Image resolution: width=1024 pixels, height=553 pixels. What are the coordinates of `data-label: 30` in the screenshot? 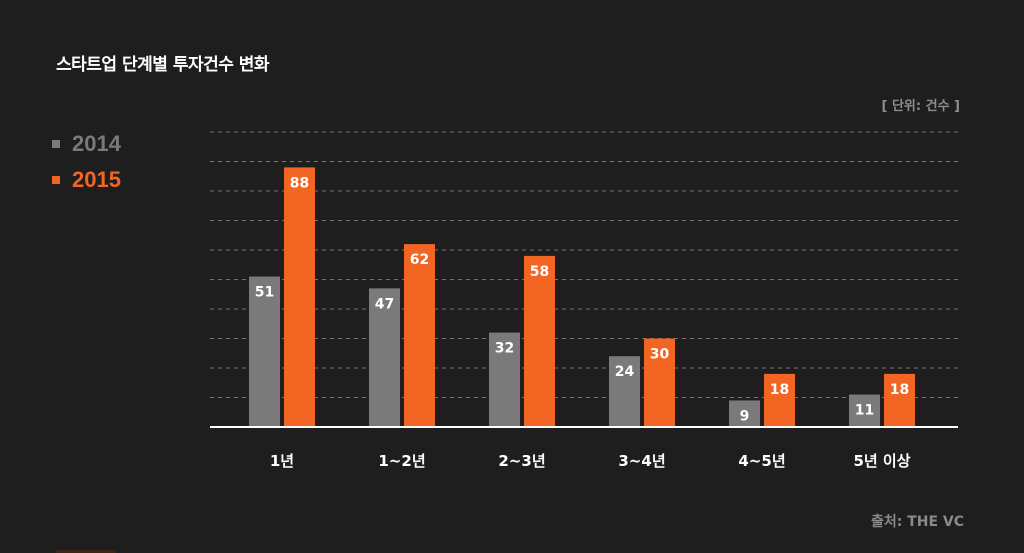 It's located at (660, 355).